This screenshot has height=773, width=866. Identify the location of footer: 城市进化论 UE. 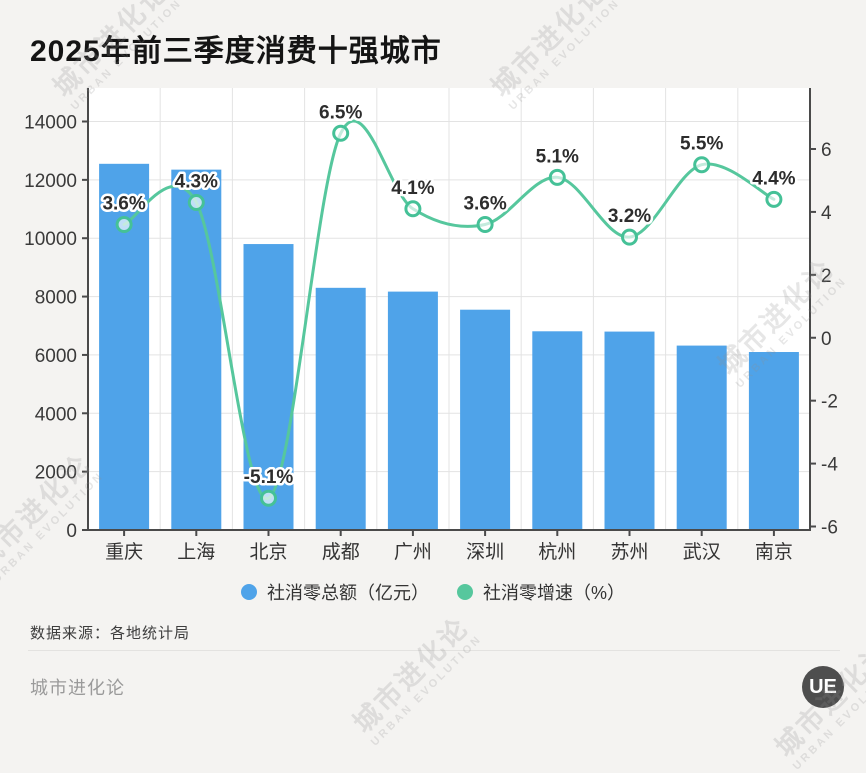
(437, 687).